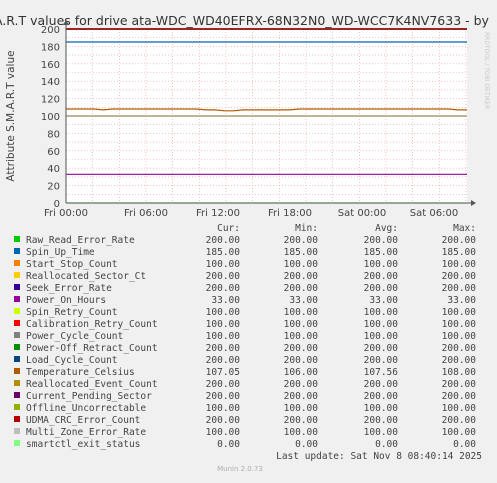 The image size is (497, 483). I want to click on legend-series-name: smartctl_exit_status, so click(83, 444).